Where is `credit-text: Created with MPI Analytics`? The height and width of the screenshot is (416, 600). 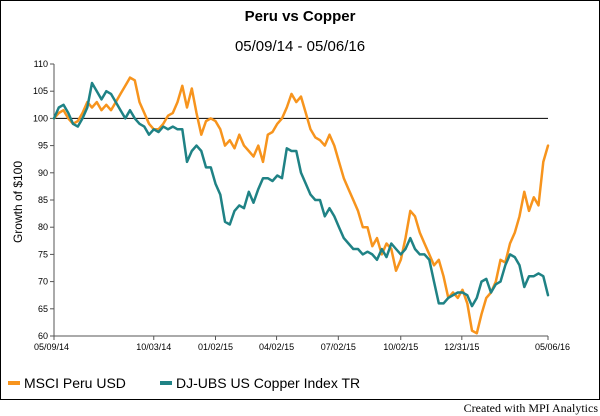
credit-text: Created with MPI Analytics is located at coordinates (530, 408).